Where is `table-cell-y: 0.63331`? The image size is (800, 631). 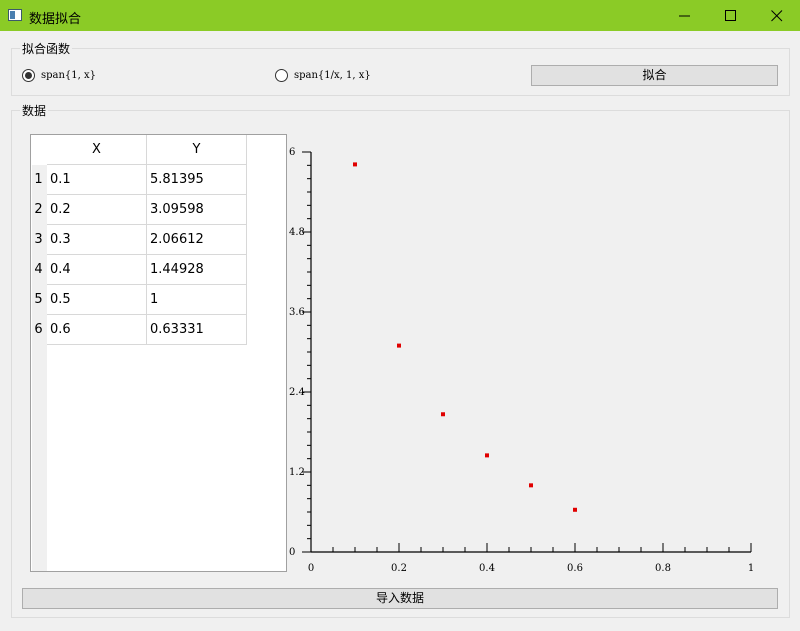 table-cell-y: 0.63331 is located at coordinates (197, 330).